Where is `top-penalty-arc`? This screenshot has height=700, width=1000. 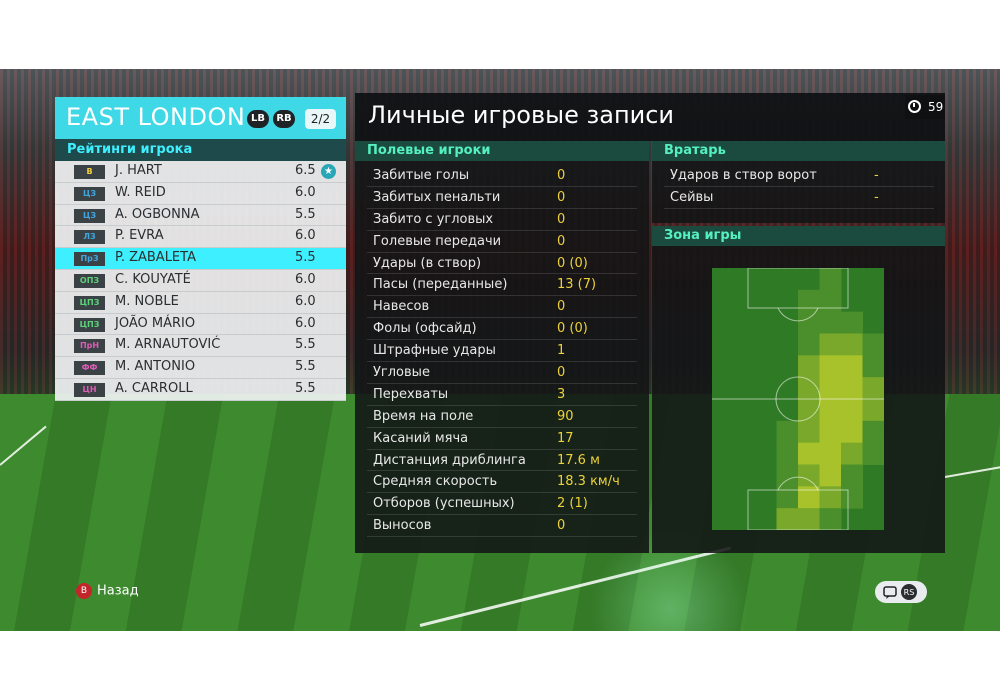
top-penalty-arc is located at coordinates (798, 314).